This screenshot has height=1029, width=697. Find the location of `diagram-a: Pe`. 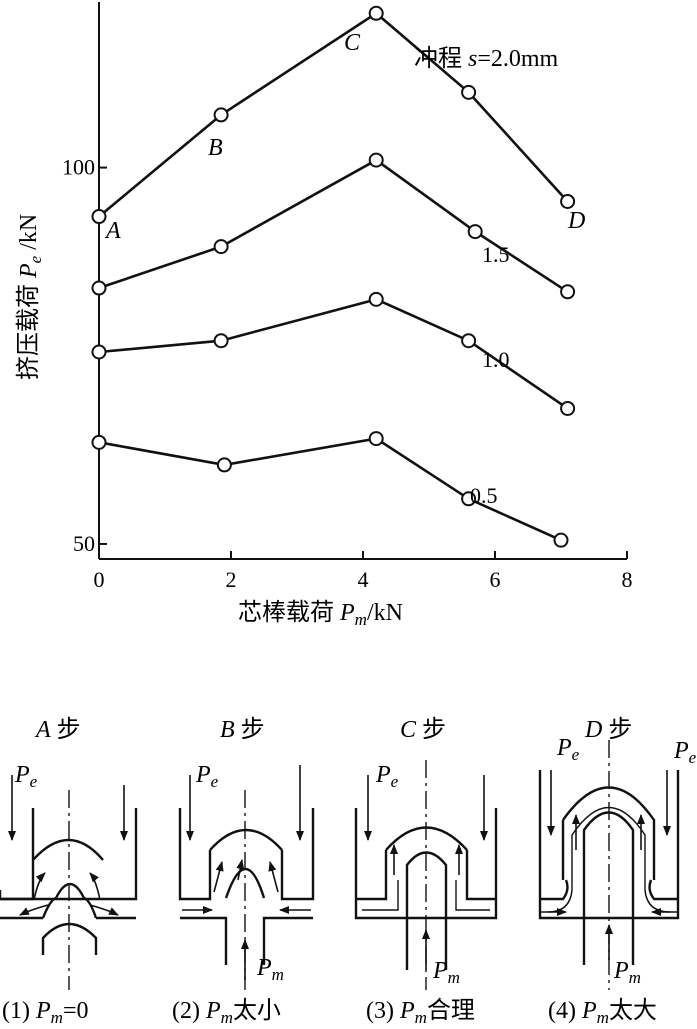

diagram-a: Pe is located at coordinates (69, 876).